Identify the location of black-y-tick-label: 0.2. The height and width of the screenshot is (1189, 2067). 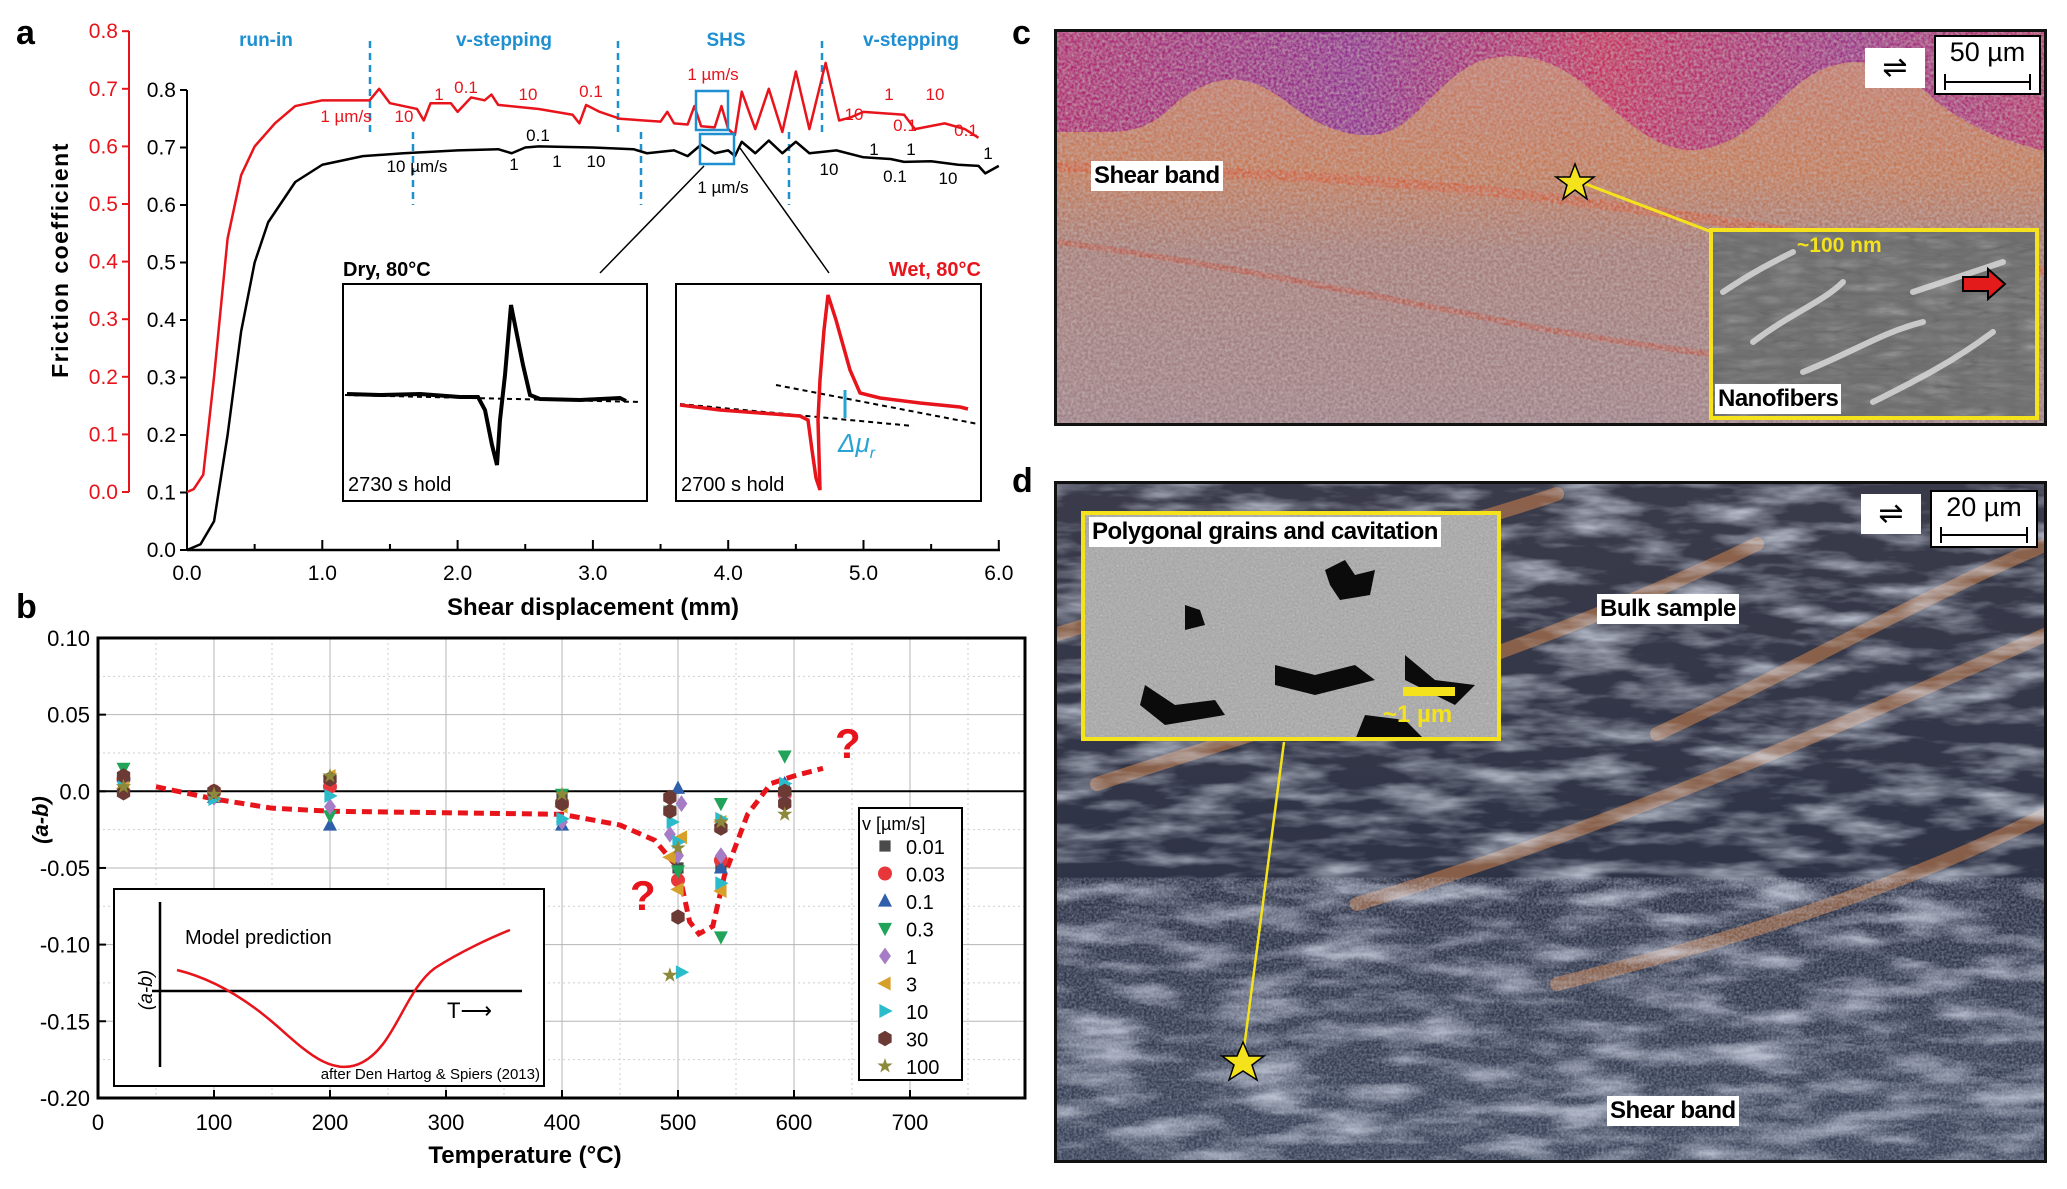
(161, 435).